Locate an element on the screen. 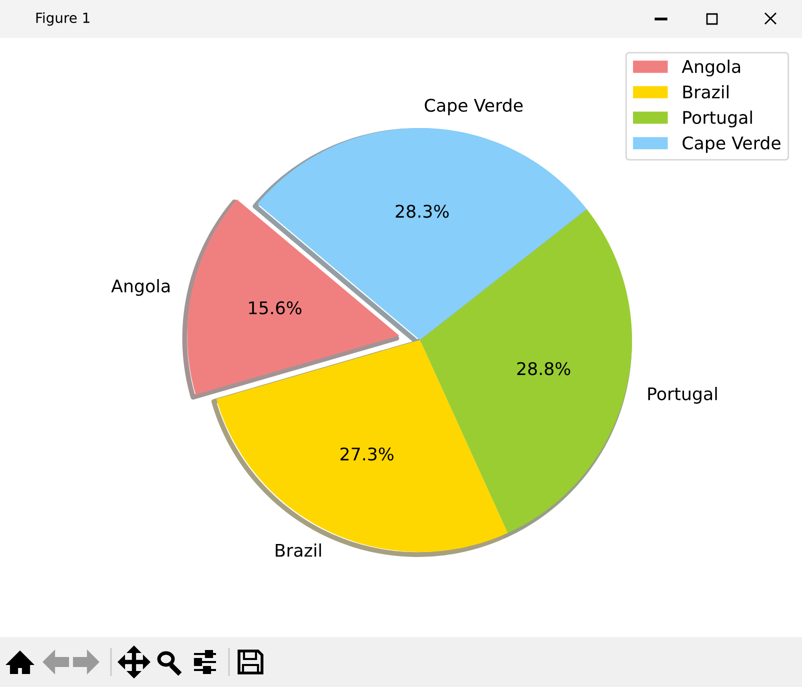  slice-label: Portugal is located at coordinates (682, 395).